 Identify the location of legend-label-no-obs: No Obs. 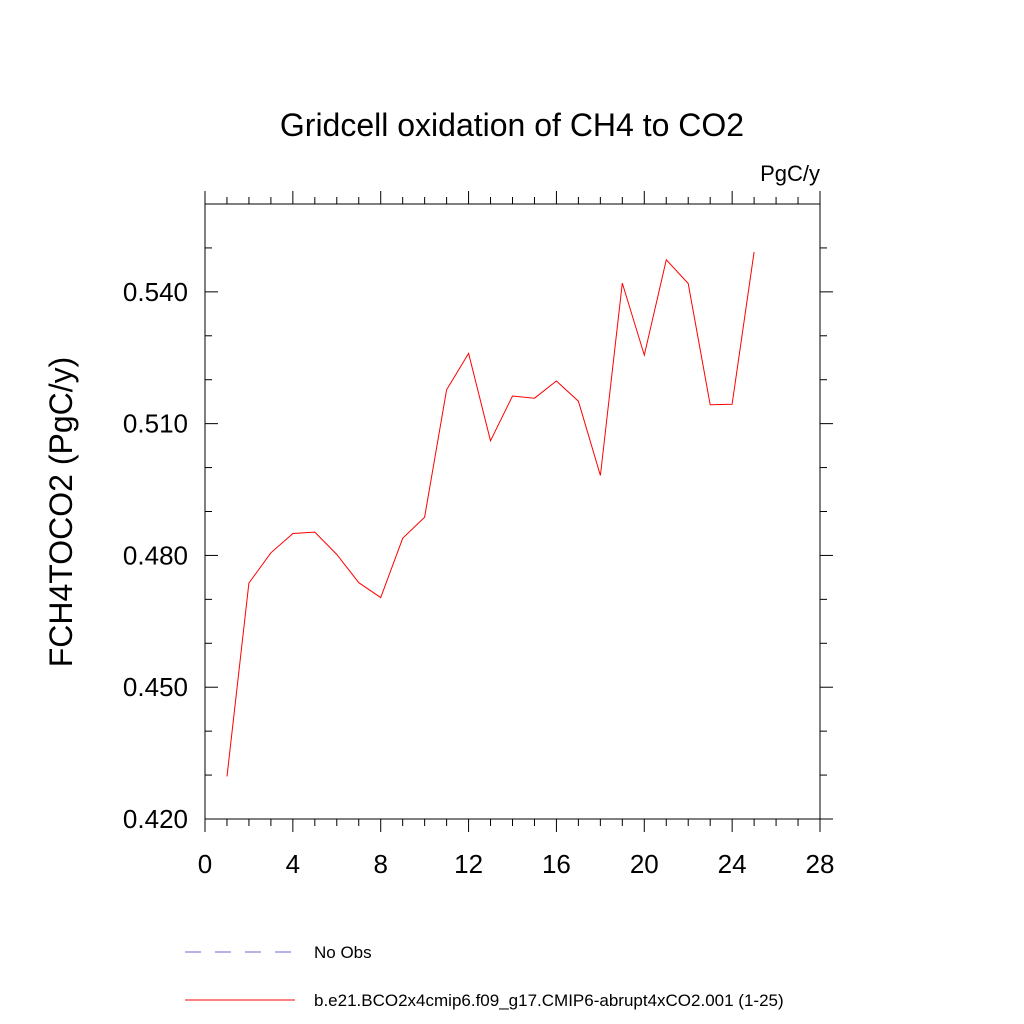
(343, 952).